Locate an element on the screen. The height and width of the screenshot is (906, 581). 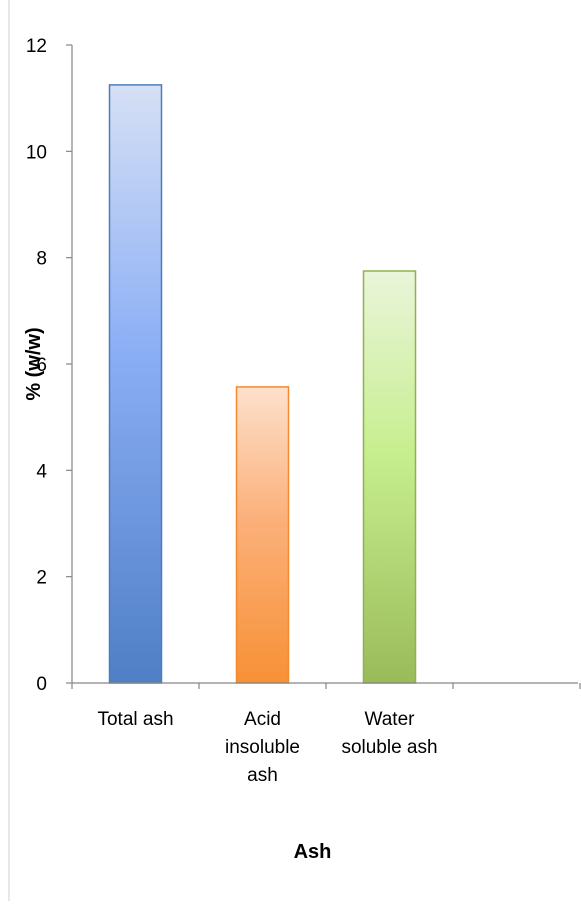
y-tick-label: 6 is located at coordinates (41, 365).